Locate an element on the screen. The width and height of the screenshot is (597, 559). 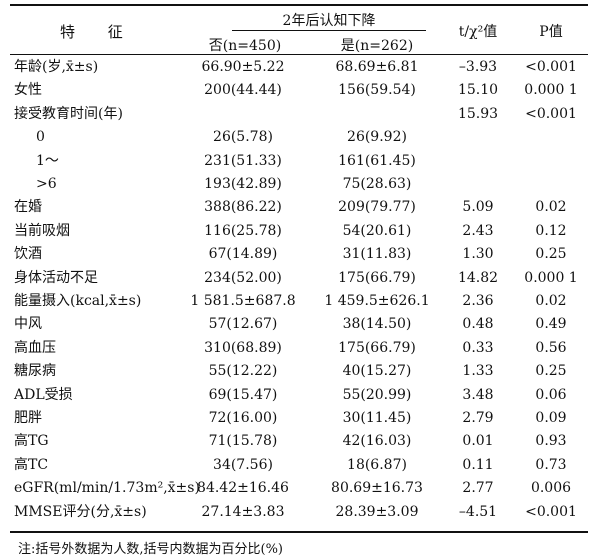
row-no-value: 310(68.89) is located at coordinates (243, 348).